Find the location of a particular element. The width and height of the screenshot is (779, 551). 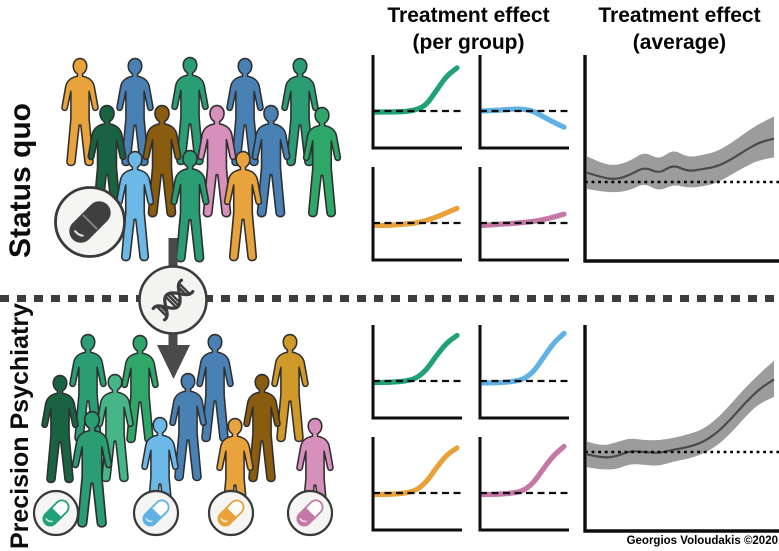

plot-precision-group-pink is located at coordinates (523, 485).